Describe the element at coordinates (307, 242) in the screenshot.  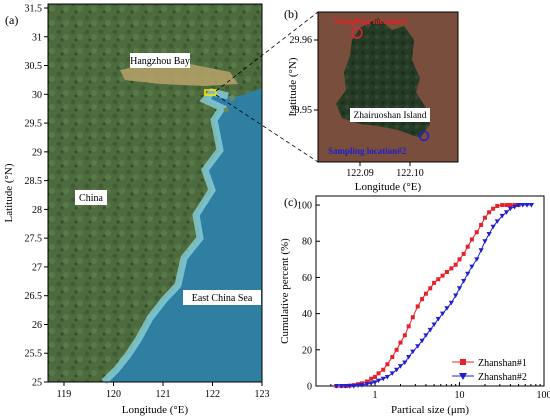
I see `y-tick-label: 80` at that location.